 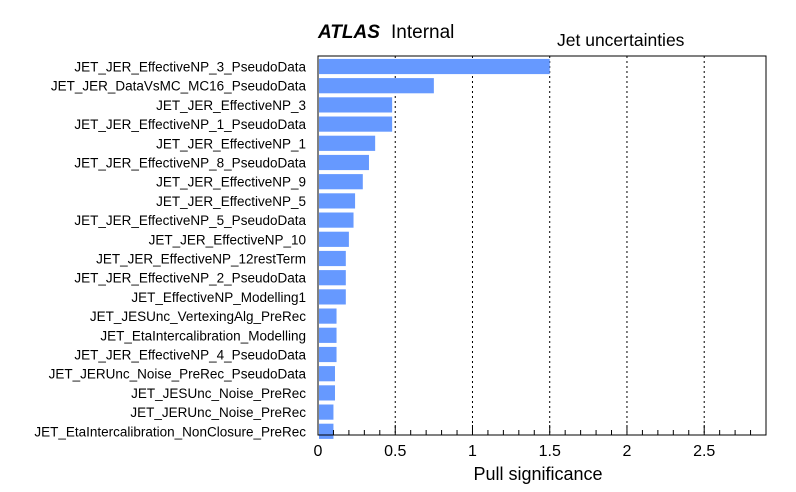 I want to click on status-label: Internal, so click(x=422, y=32).